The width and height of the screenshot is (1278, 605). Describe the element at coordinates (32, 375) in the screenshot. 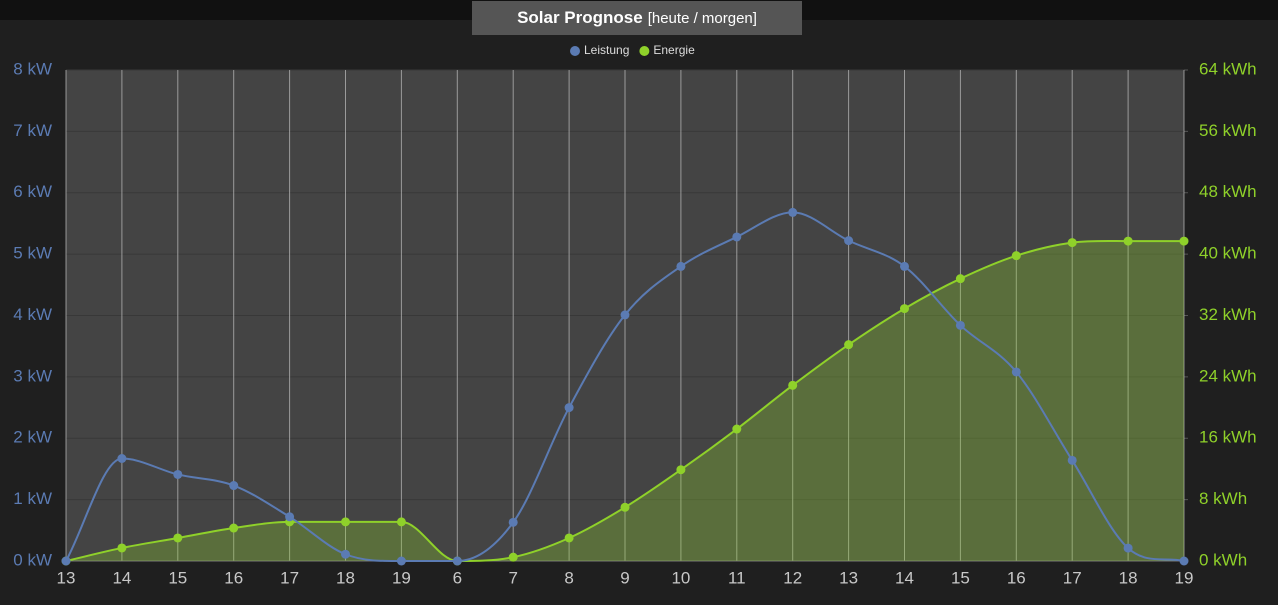

I see `y-tick-label: 3 kW` at that location.